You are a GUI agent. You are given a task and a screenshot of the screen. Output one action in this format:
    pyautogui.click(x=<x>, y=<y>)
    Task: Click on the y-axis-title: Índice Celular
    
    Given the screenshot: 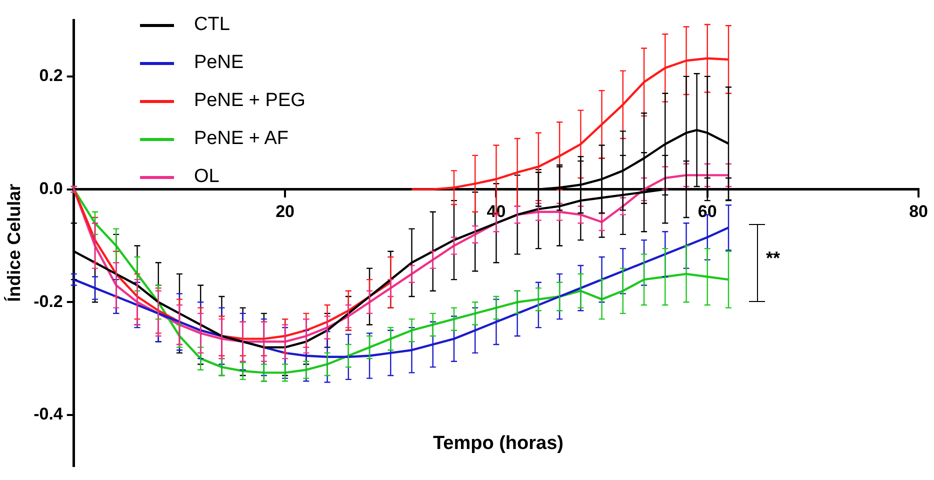 What is the action you would take?
    pyautogui.click(x=14, y=243)
    